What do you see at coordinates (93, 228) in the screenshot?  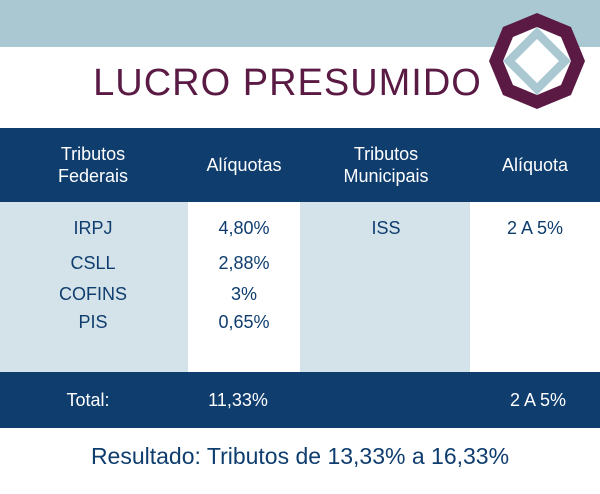 I see `federal-tax-name: IRPJ` at bounding box center [93, 228].